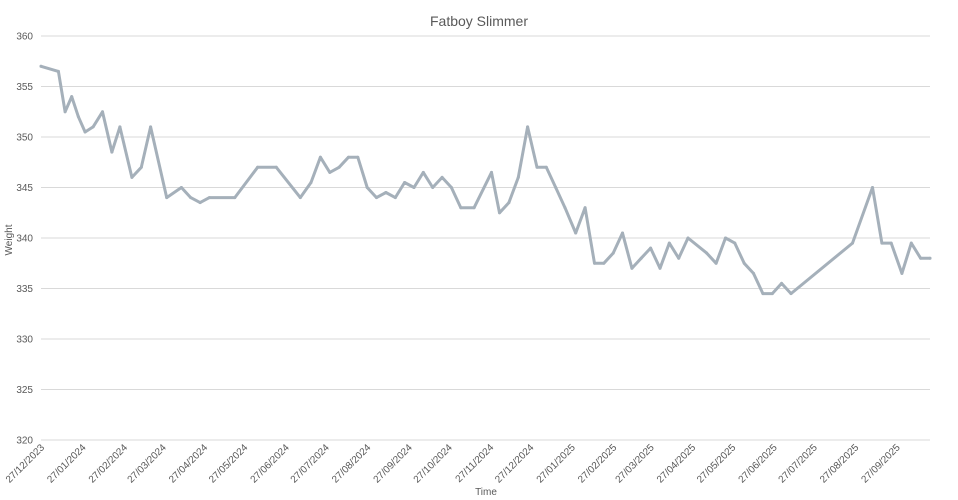 The height and width of the screenshot is (500, 958). I want to click on y-tick-label: 345, so click(24, 188).